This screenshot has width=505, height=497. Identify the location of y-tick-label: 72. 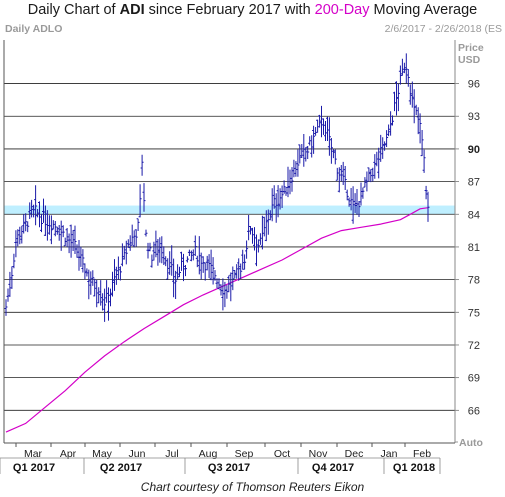
(474, 346).